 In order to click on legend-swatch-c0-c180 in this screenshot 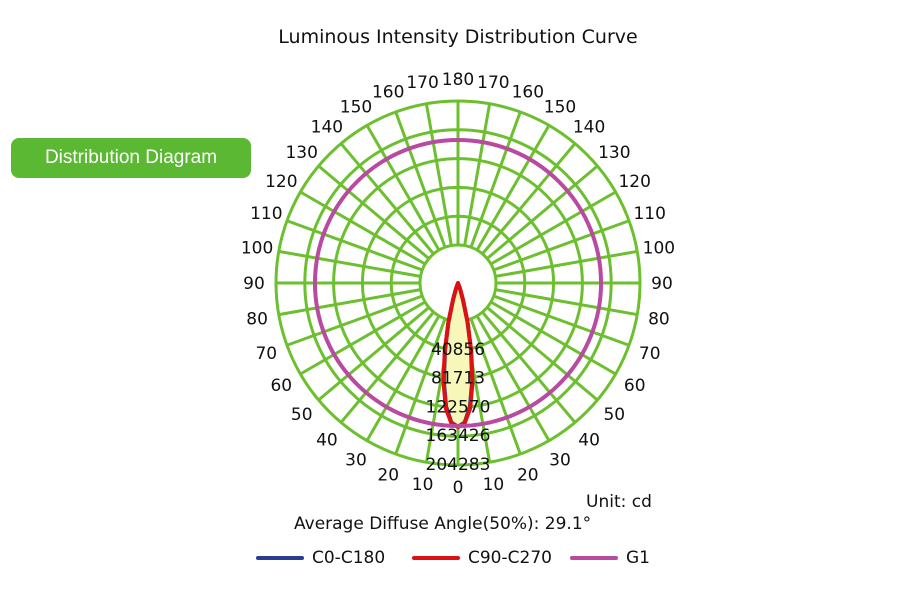, I will do `click(280, 558)`.